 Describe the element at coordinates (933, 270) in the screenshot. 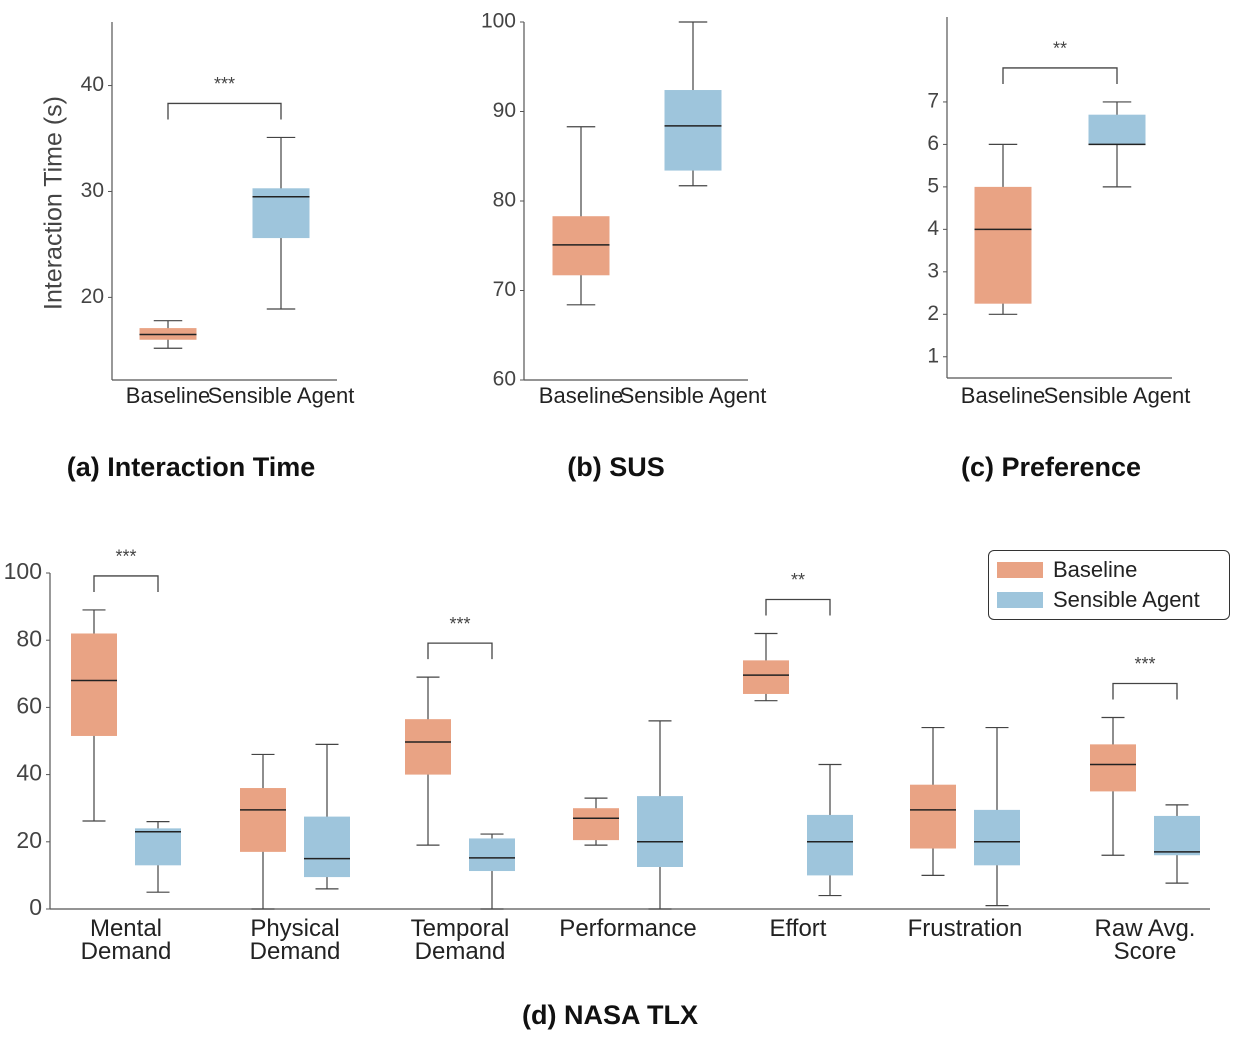

I see `y-tick-label: 3` at that location.